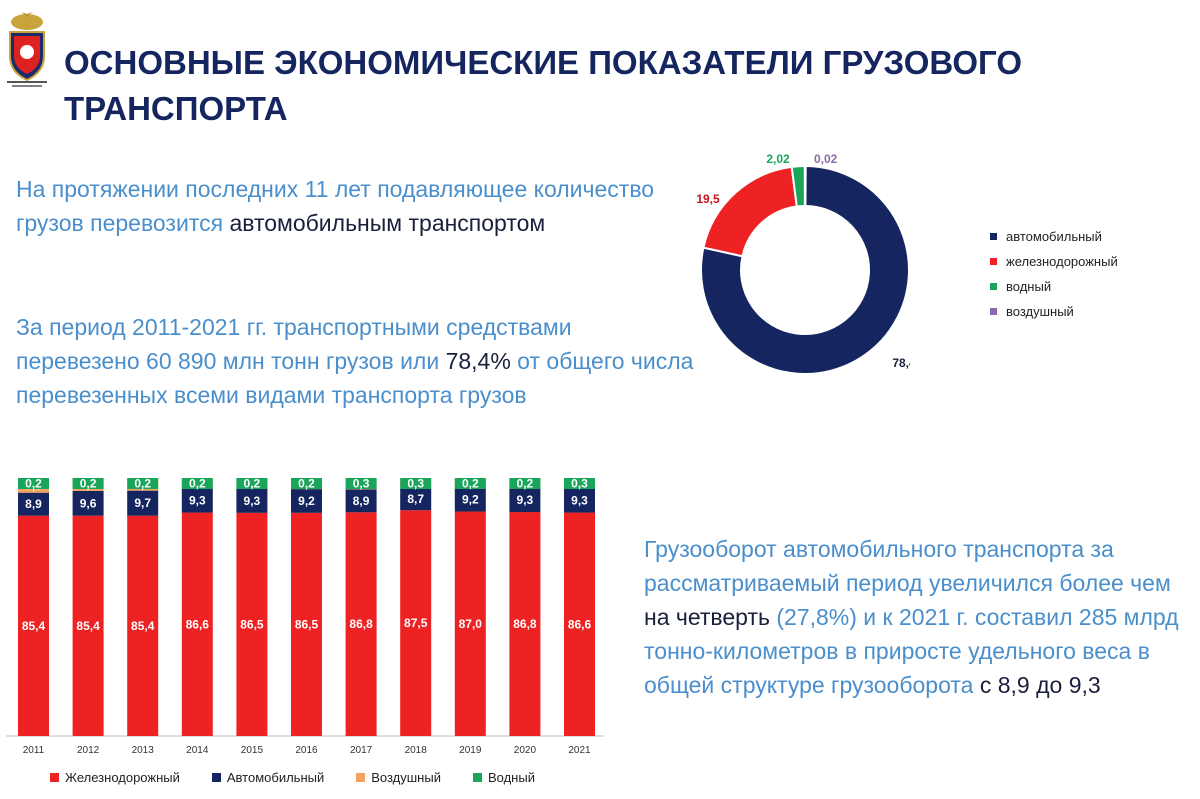  Describe the element at coordinates (275, 777) in the screenshot. I see `legend-label: Автомобильный` at that location.